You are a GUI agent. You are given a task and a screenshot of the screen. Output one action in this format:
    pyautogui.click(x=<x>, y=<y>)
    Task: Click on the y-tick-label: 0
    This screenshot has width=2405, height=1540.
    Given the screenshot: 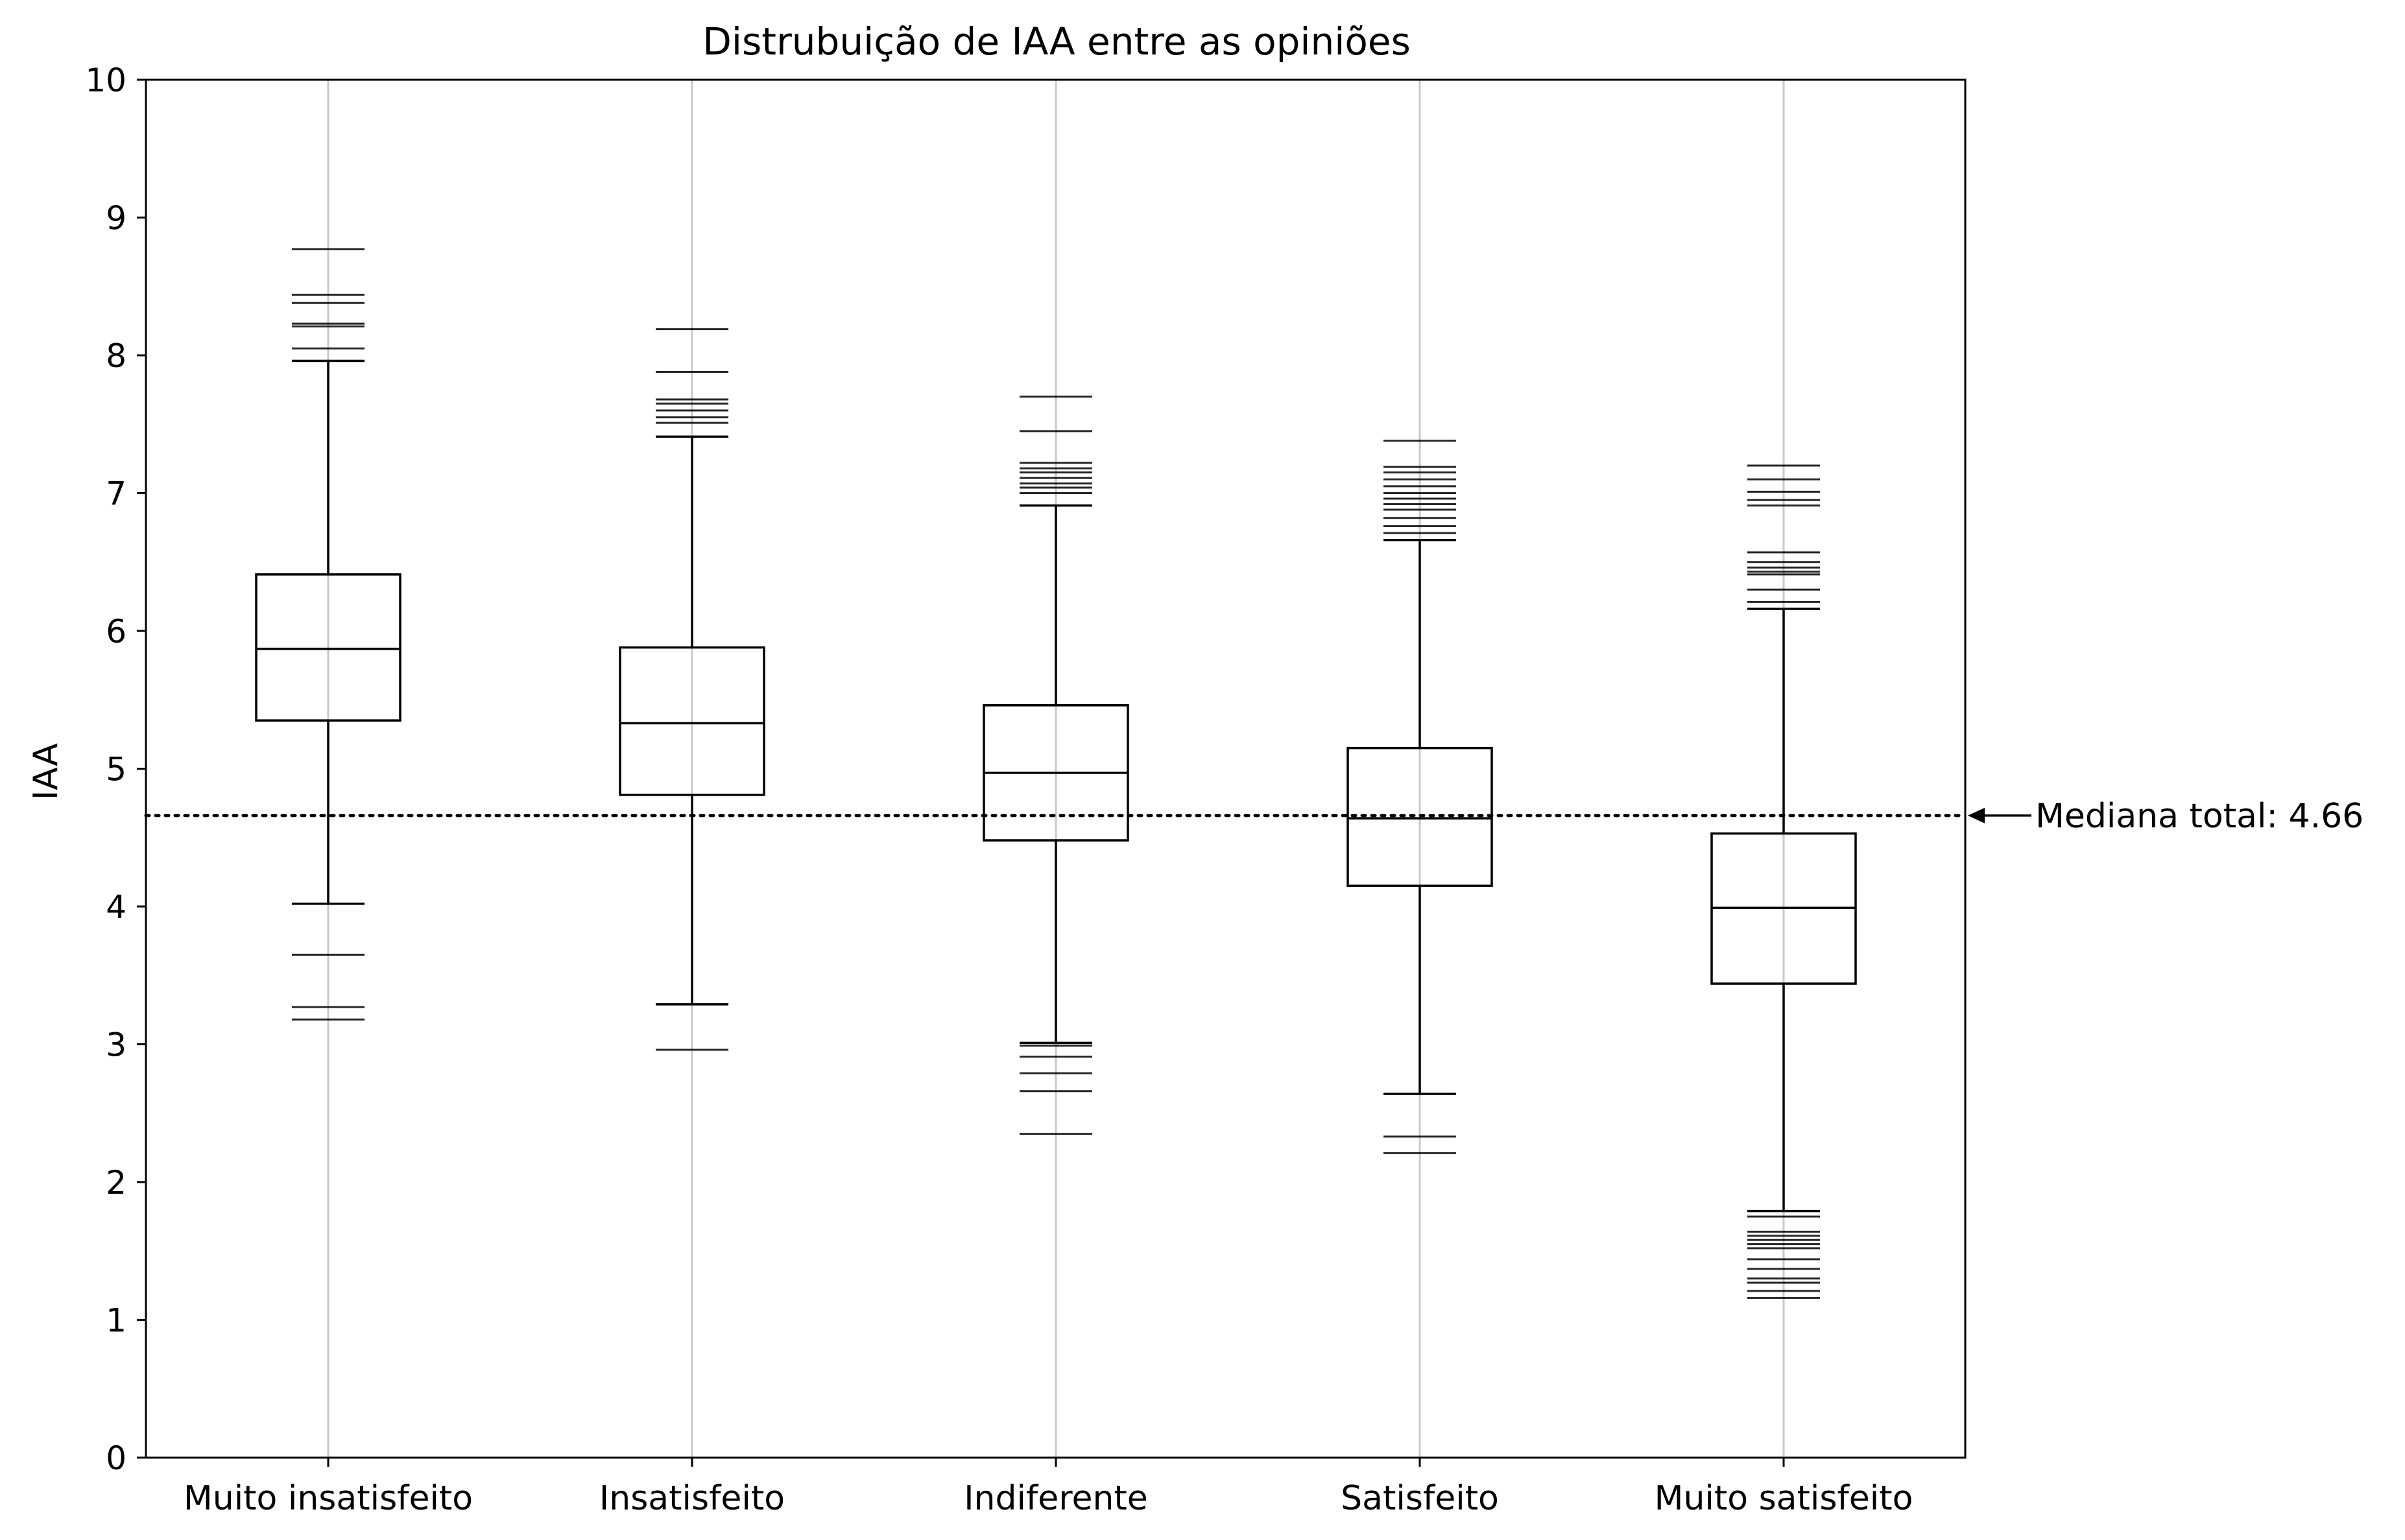 What is the action you would take?
    pyautogui.click(x=116, y=1458)
    